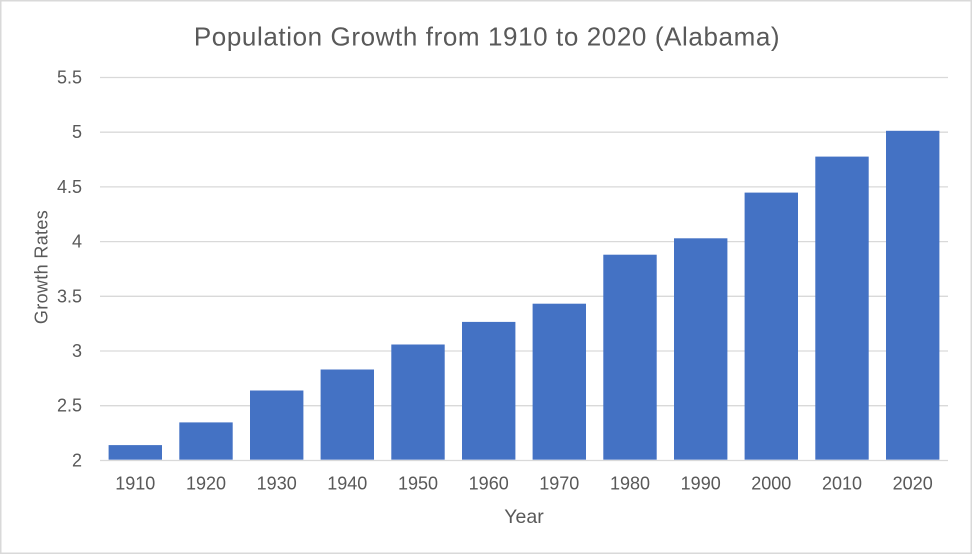 The width and height of the screenshot is (972, 554). I want to click on svg-text: 1950, so click(418, 484).